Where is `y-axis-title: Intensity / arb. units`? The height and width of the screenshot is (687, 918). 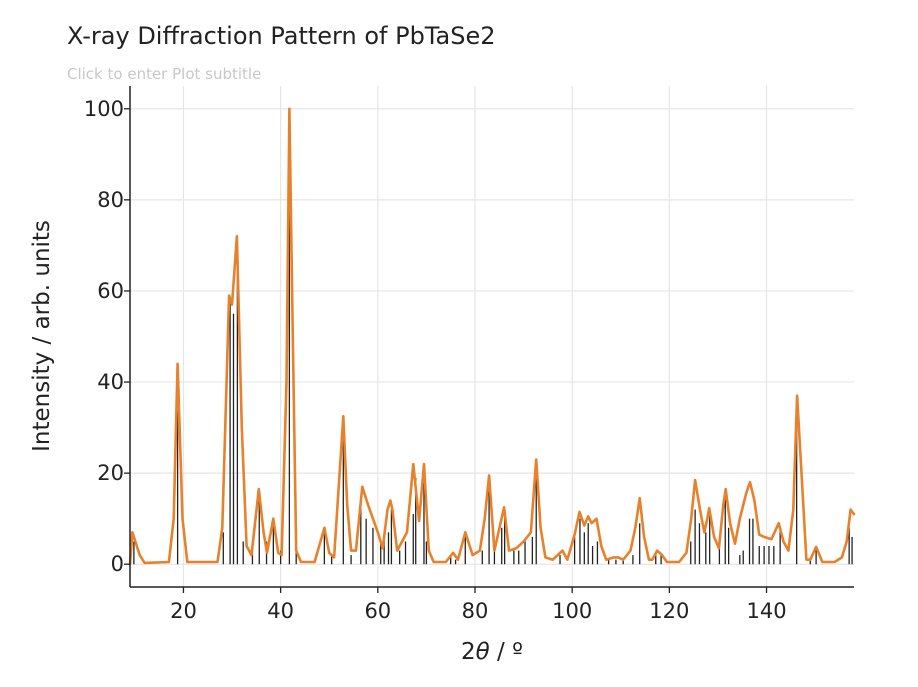 y-axis-title: Intensity / arb. units is located at coordinates (42, 336).